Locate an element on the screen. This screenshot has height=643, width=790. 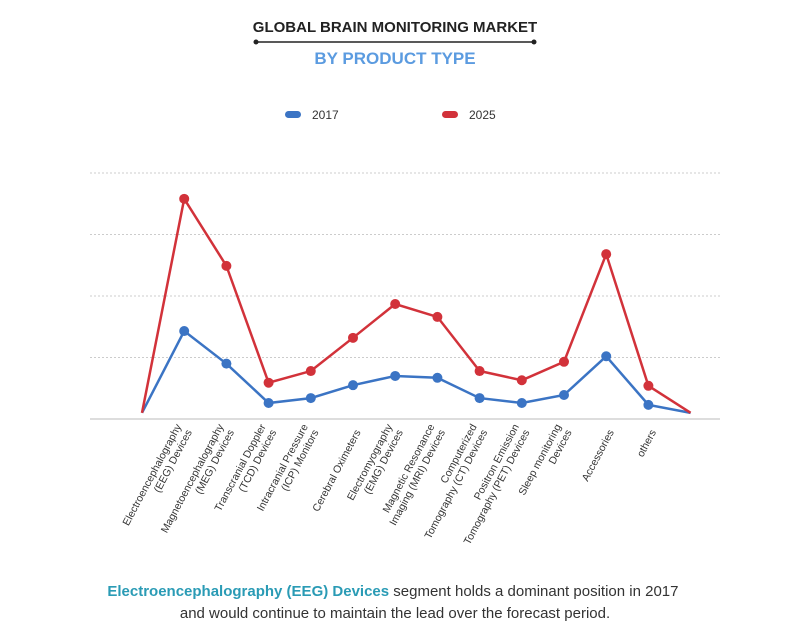
series-line is located at coordinates (415, 372).